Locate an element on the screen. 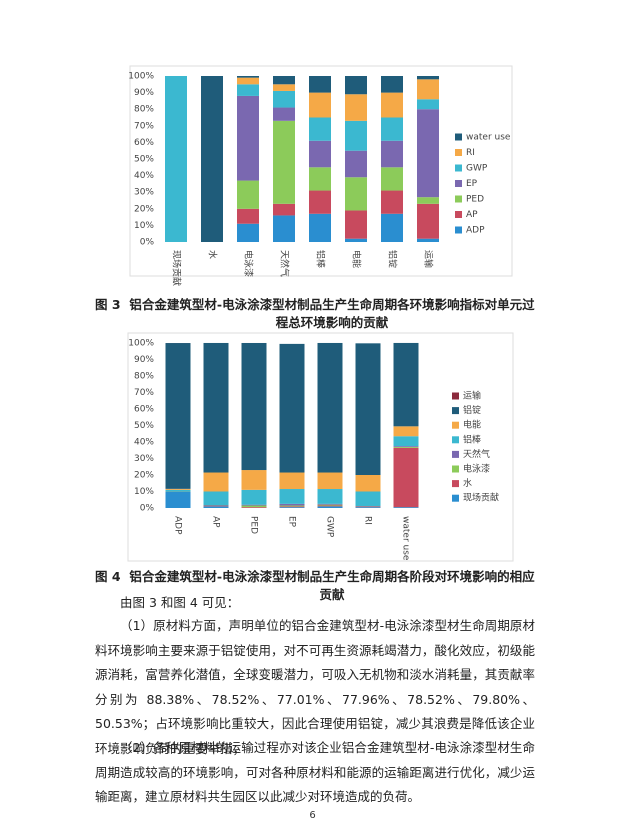  caption-label: 图 3 is located at coordinates (108, 304).